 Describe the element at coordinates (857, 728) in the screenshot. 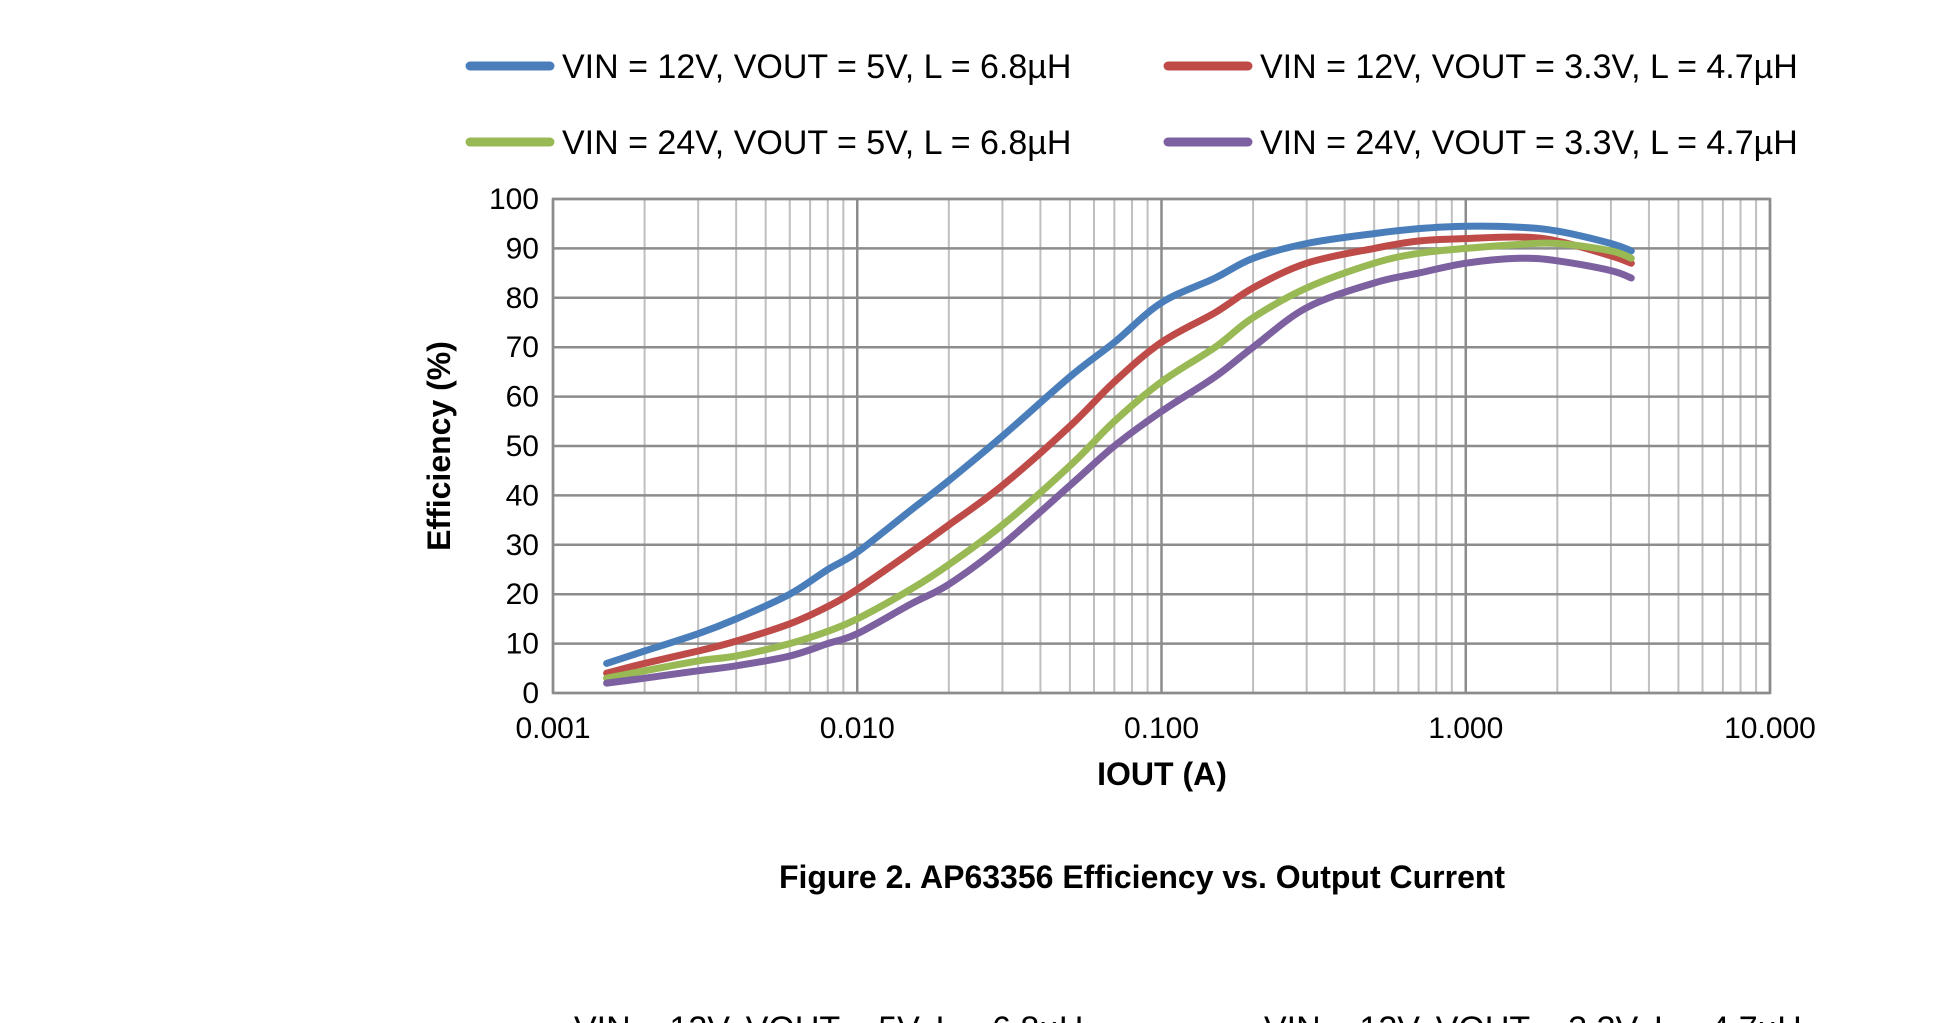

I see `x-tick-label: 0.010` at that location.